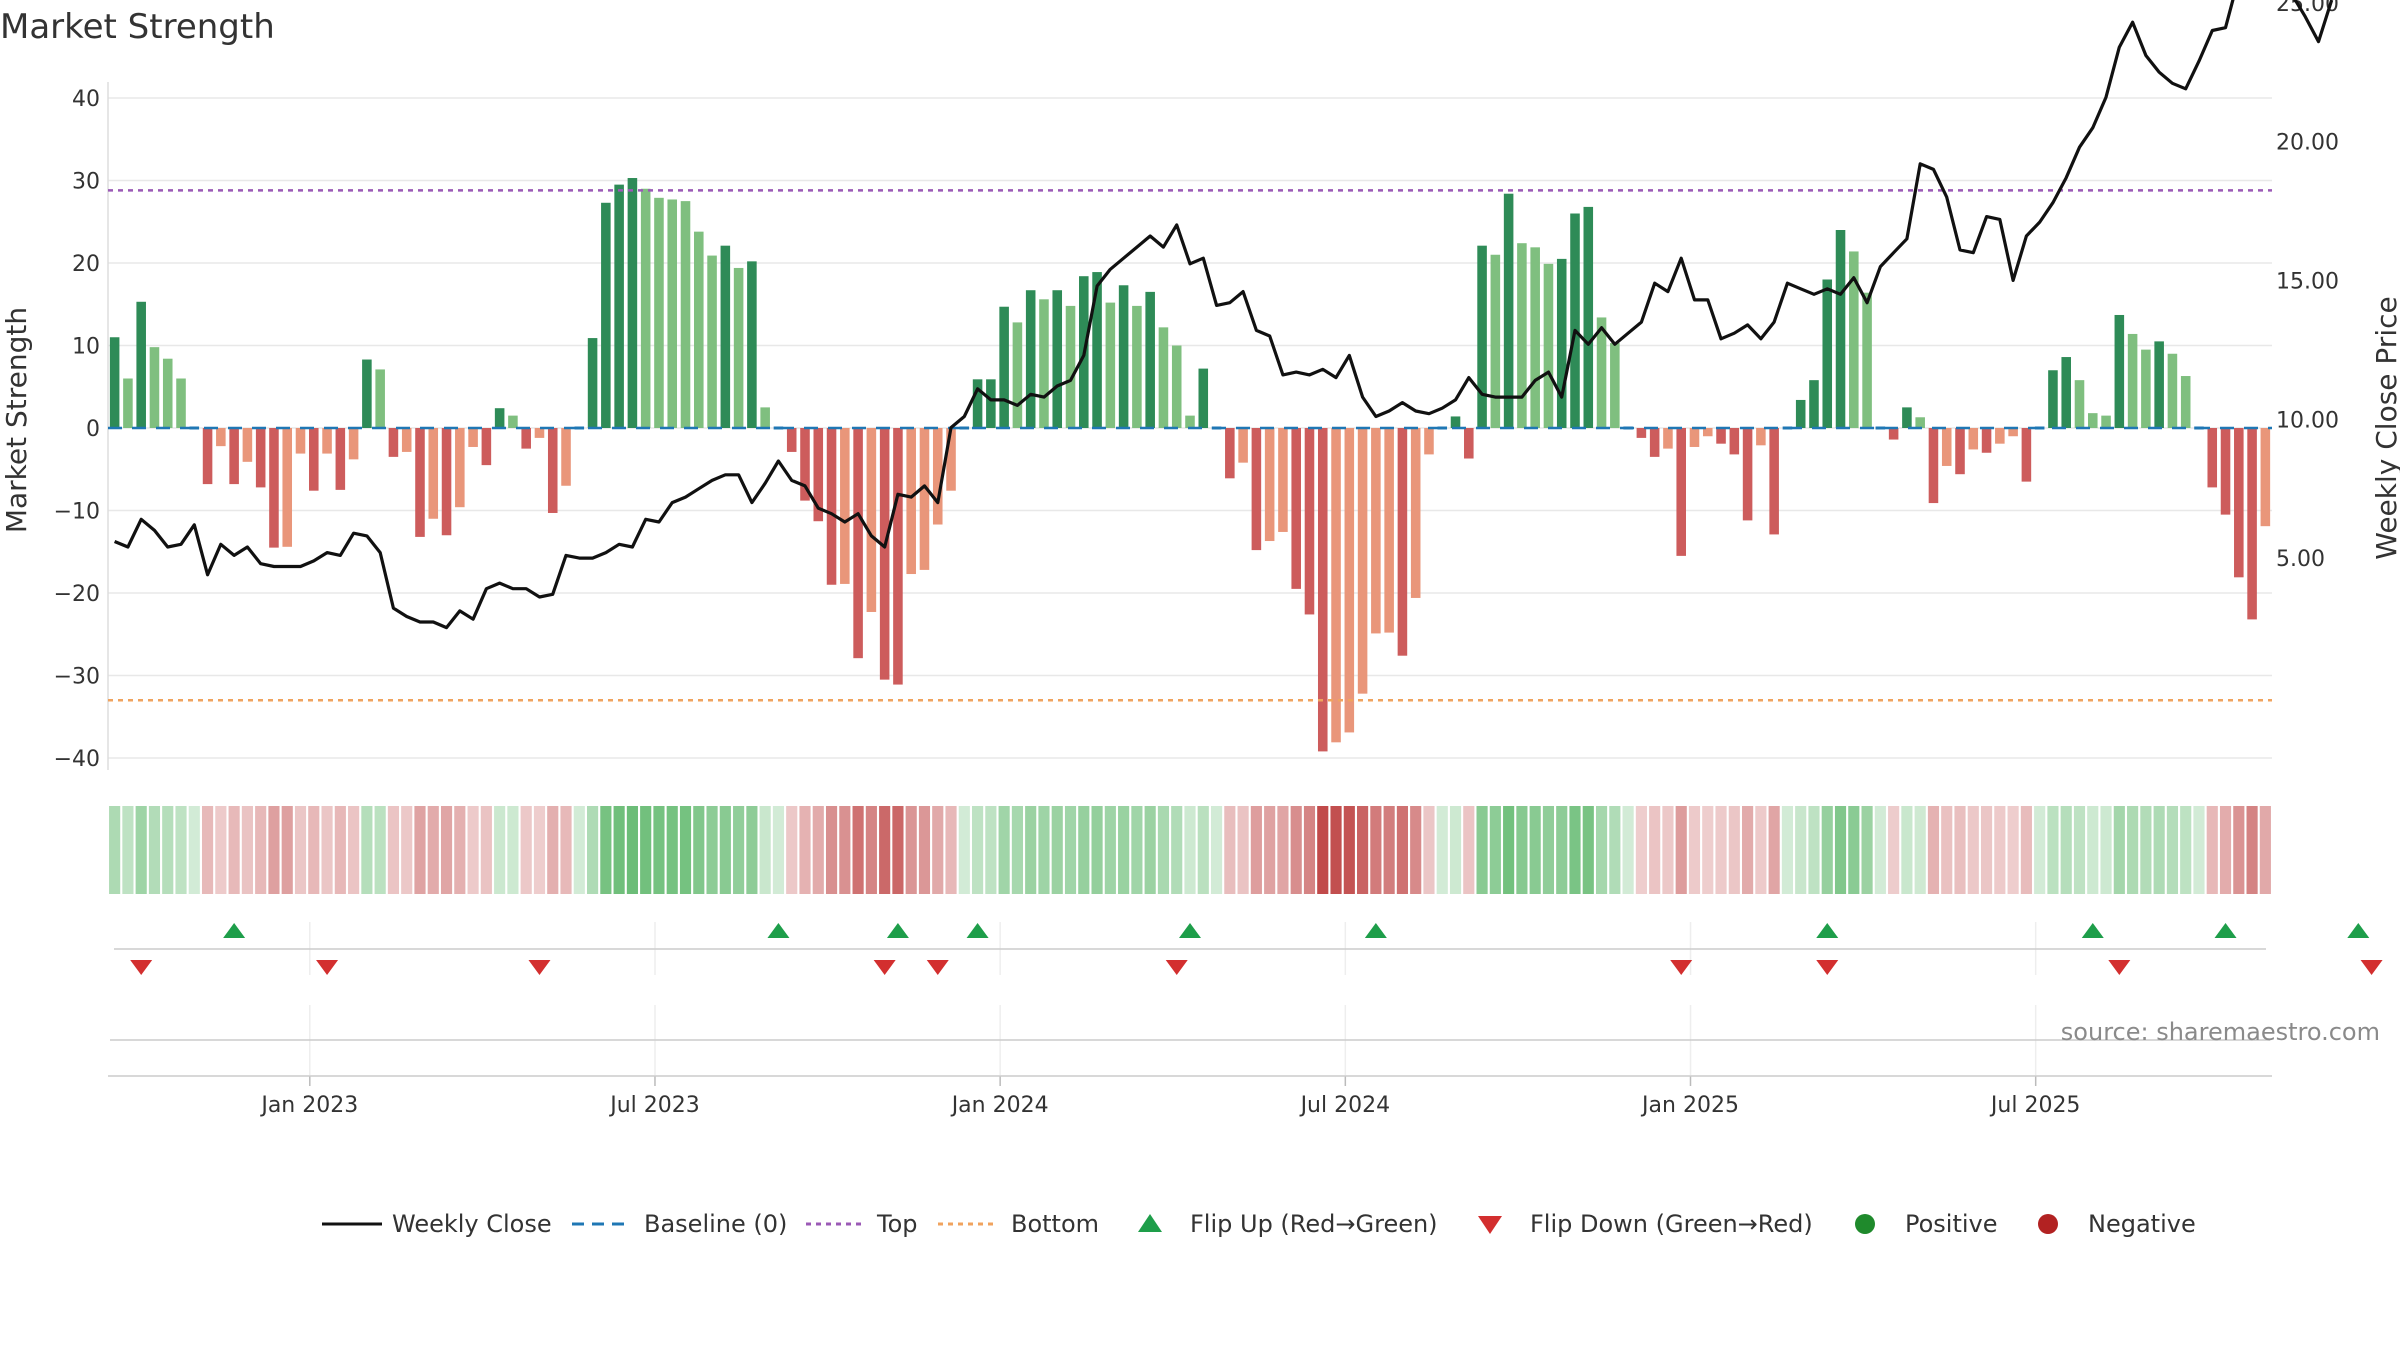 Image resolution: width=2400 pixels, height=1350 pixels. What do you see at coordinates (2300, 559) in the screenshot?
I see `y2-tick-label: 5.00` at bounding box center [2300, 559].